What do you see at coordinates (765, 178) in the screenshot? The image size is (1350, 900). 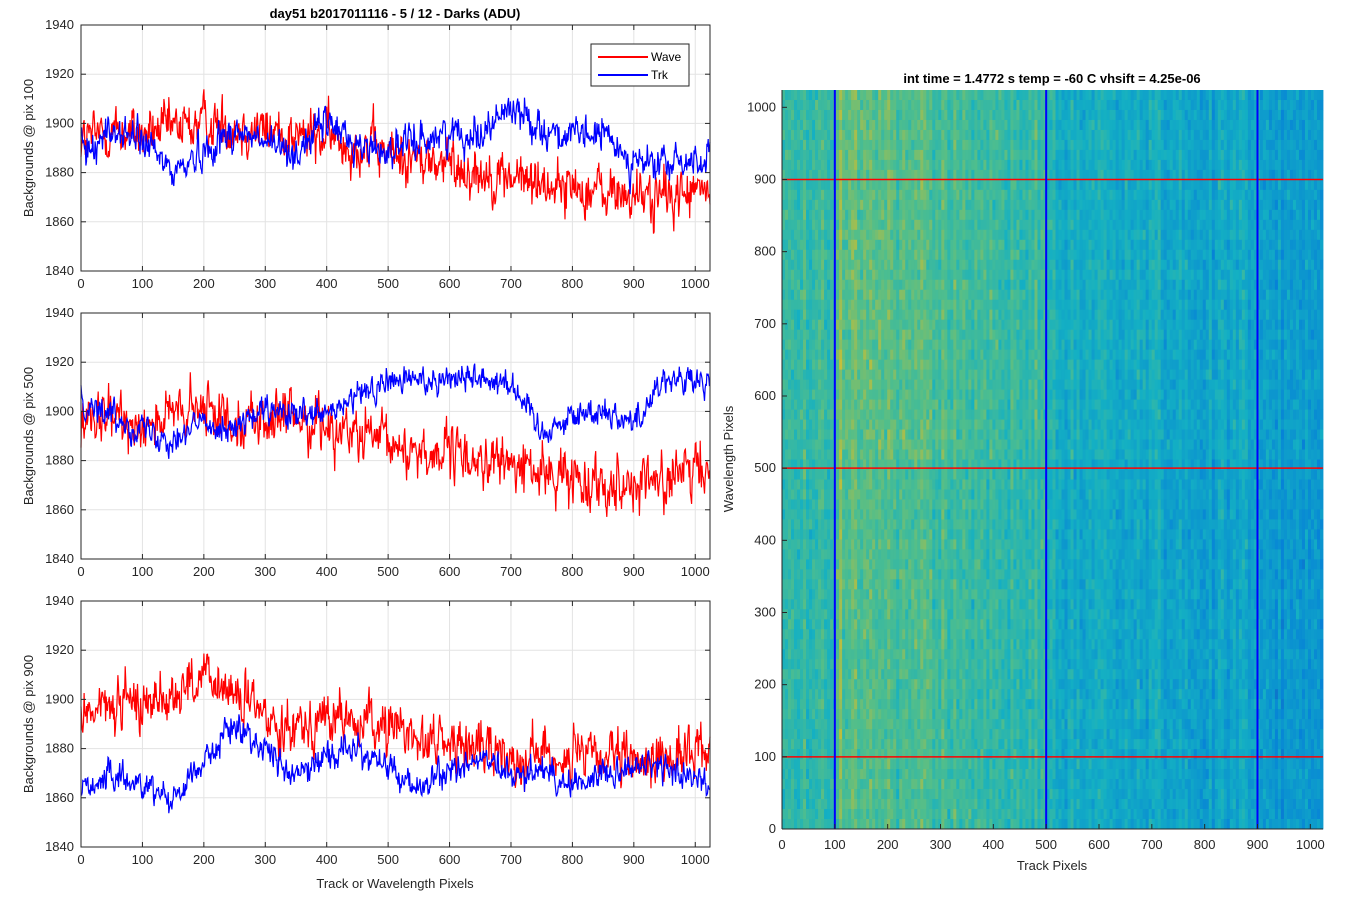 I see `y-tick-label: 900` at bounding box center [765, 178].